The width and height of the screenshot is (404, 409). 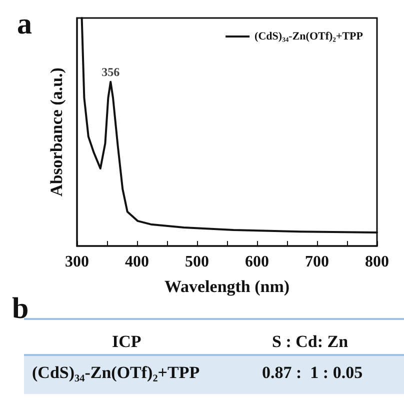 I want to click on x-axis-title: Wavelength (nm), so click(x=227, y=286).